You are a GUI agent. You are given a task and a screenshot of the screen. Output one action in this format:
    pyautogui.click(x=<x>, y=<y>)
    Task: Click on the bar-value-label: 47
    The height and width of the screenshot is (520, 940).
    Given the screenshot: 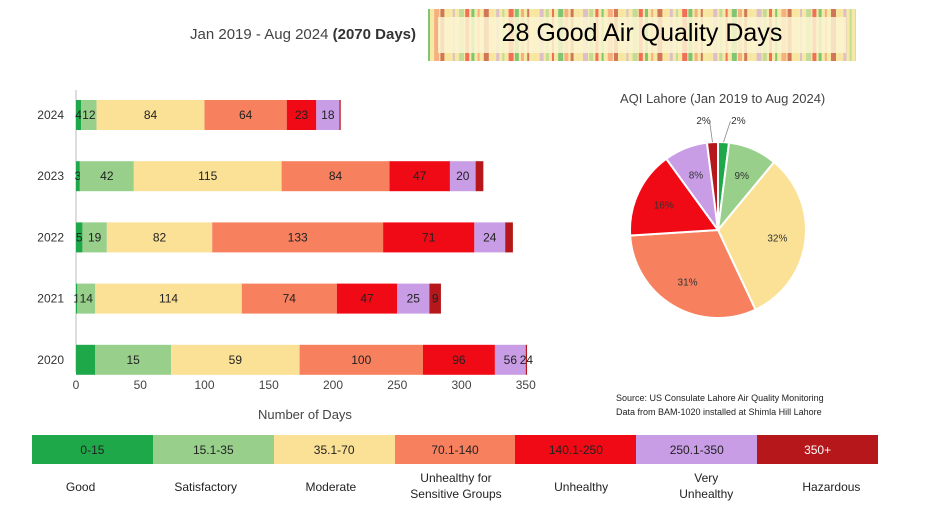 What is the action you would take?
    pyautogui.click(x=420, y=176)
    